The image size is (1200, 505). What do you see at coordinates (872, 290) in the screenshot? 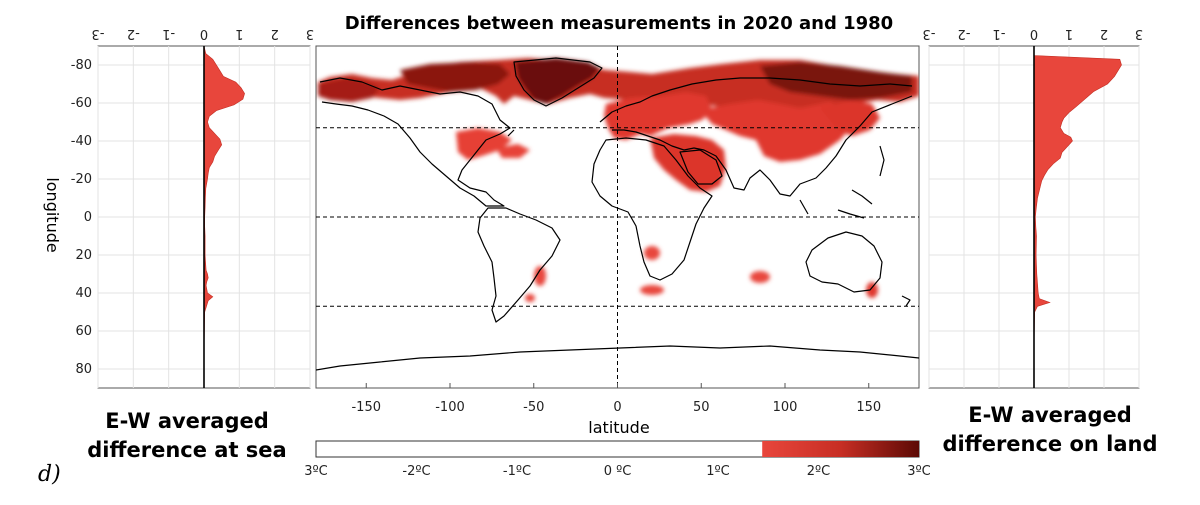
I see `australia-patch` at bounding box center [872, 290].